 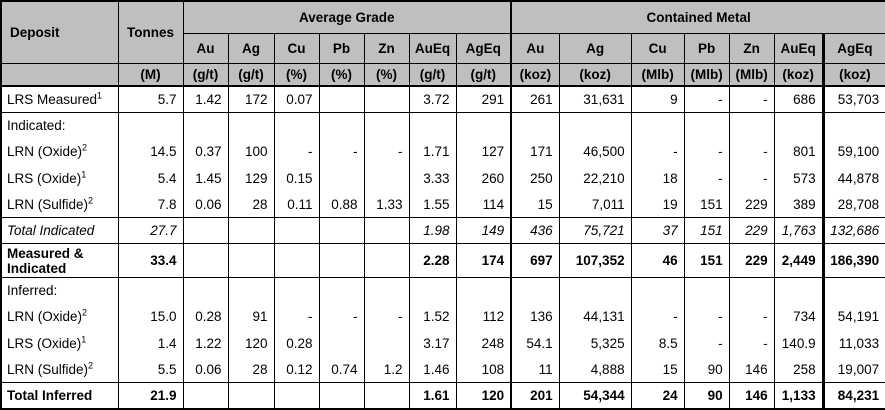 What do you see at coordinates (59, 125) in the screenshot?
I see `deposit-cell: Indicated:` at bounding box center [59, 125].